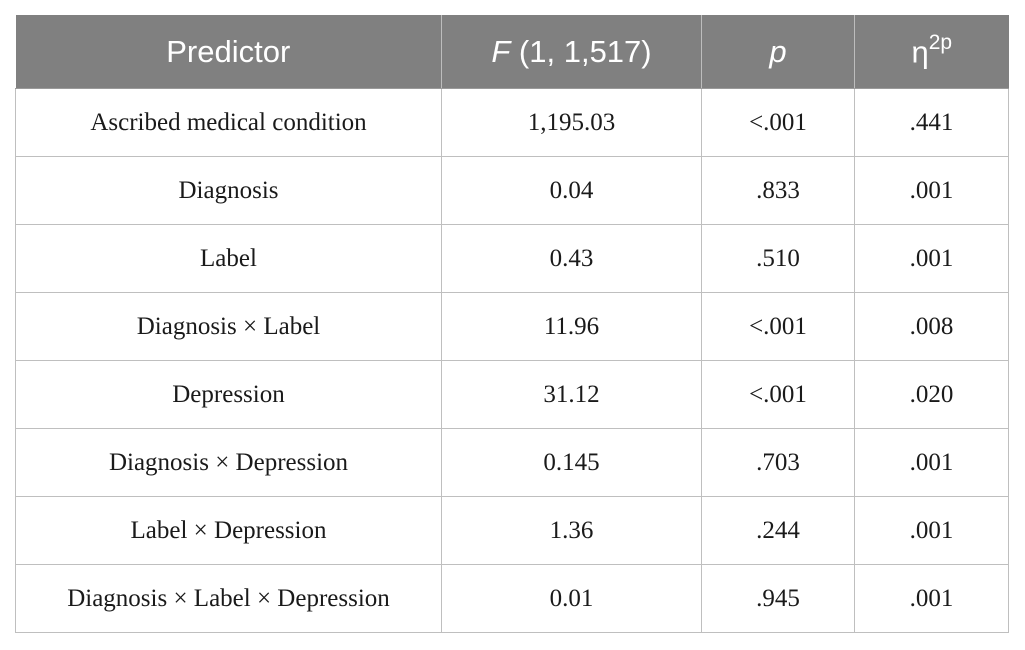 The width and height of the screenshot is (1025, 650). I want to click on table-row: Label 0.43 .510 .001, so click(512, 258).